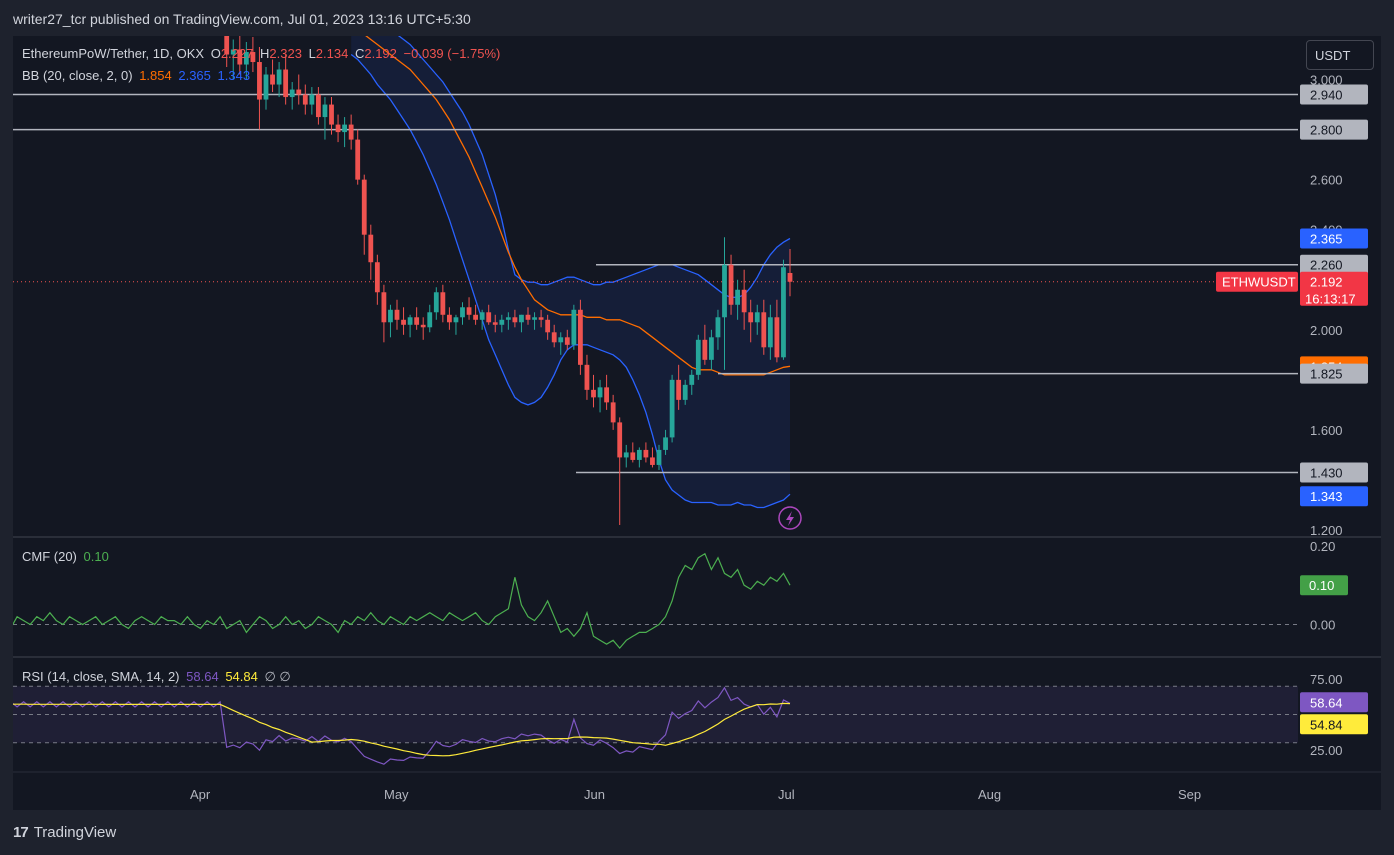 The image size is (1394, 855). Describe the element at coordinates (101, 676) in the screenshot. I see `rsi-legend-label: RSI (14, close, SMA, 14, 2)` at that location.